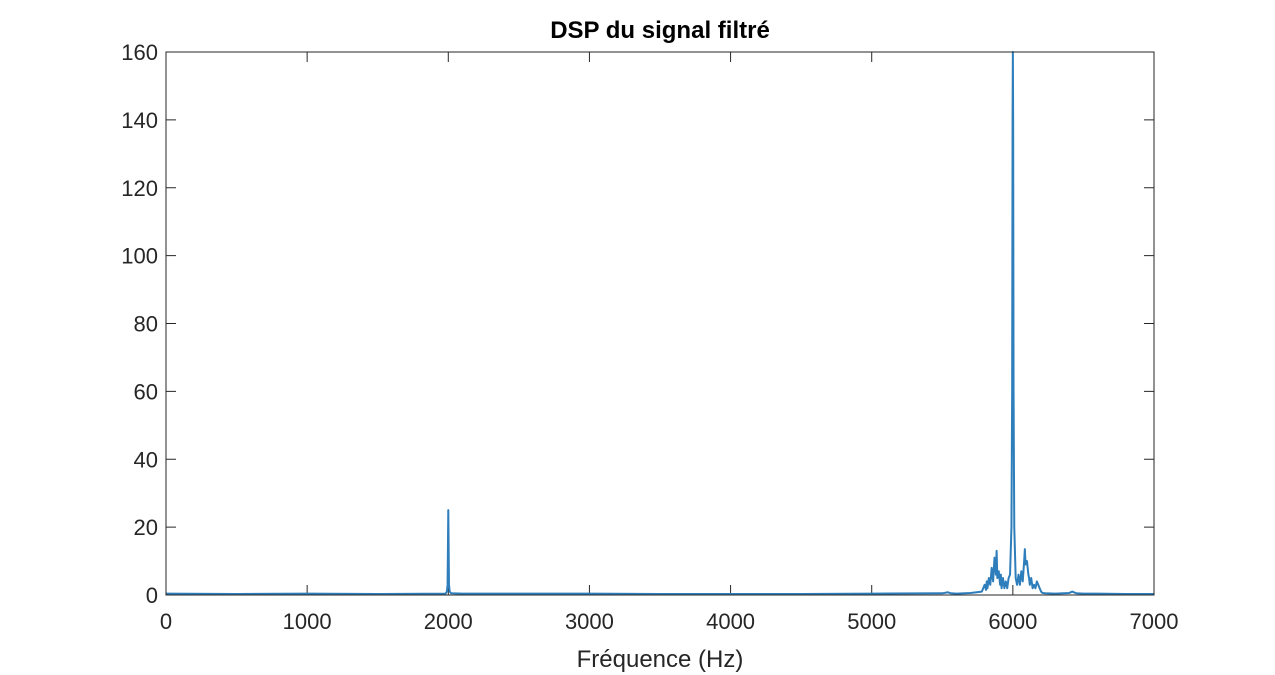 The width and height of the screenshot is (1275, 675). I want to click on chart-title: DSP du signal filtré, so click(660, 30).